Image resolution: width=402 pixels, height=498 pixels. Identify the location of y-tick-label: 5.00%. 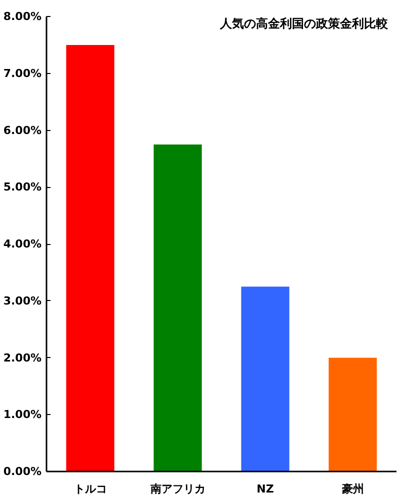
(22, 187).